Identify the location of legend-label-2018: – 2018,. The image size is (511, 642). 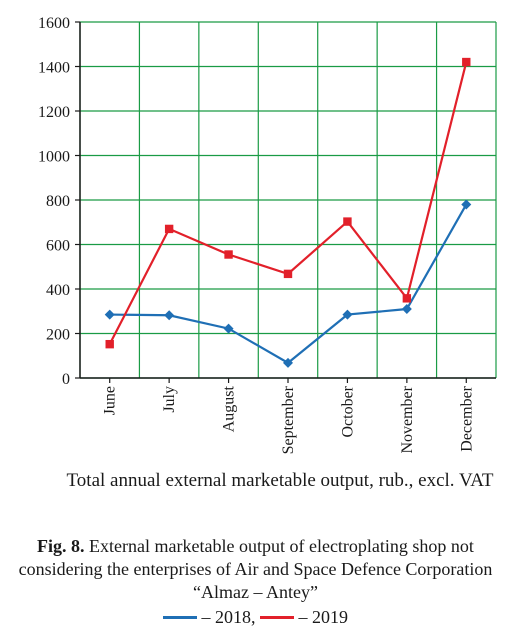
(228, 617).